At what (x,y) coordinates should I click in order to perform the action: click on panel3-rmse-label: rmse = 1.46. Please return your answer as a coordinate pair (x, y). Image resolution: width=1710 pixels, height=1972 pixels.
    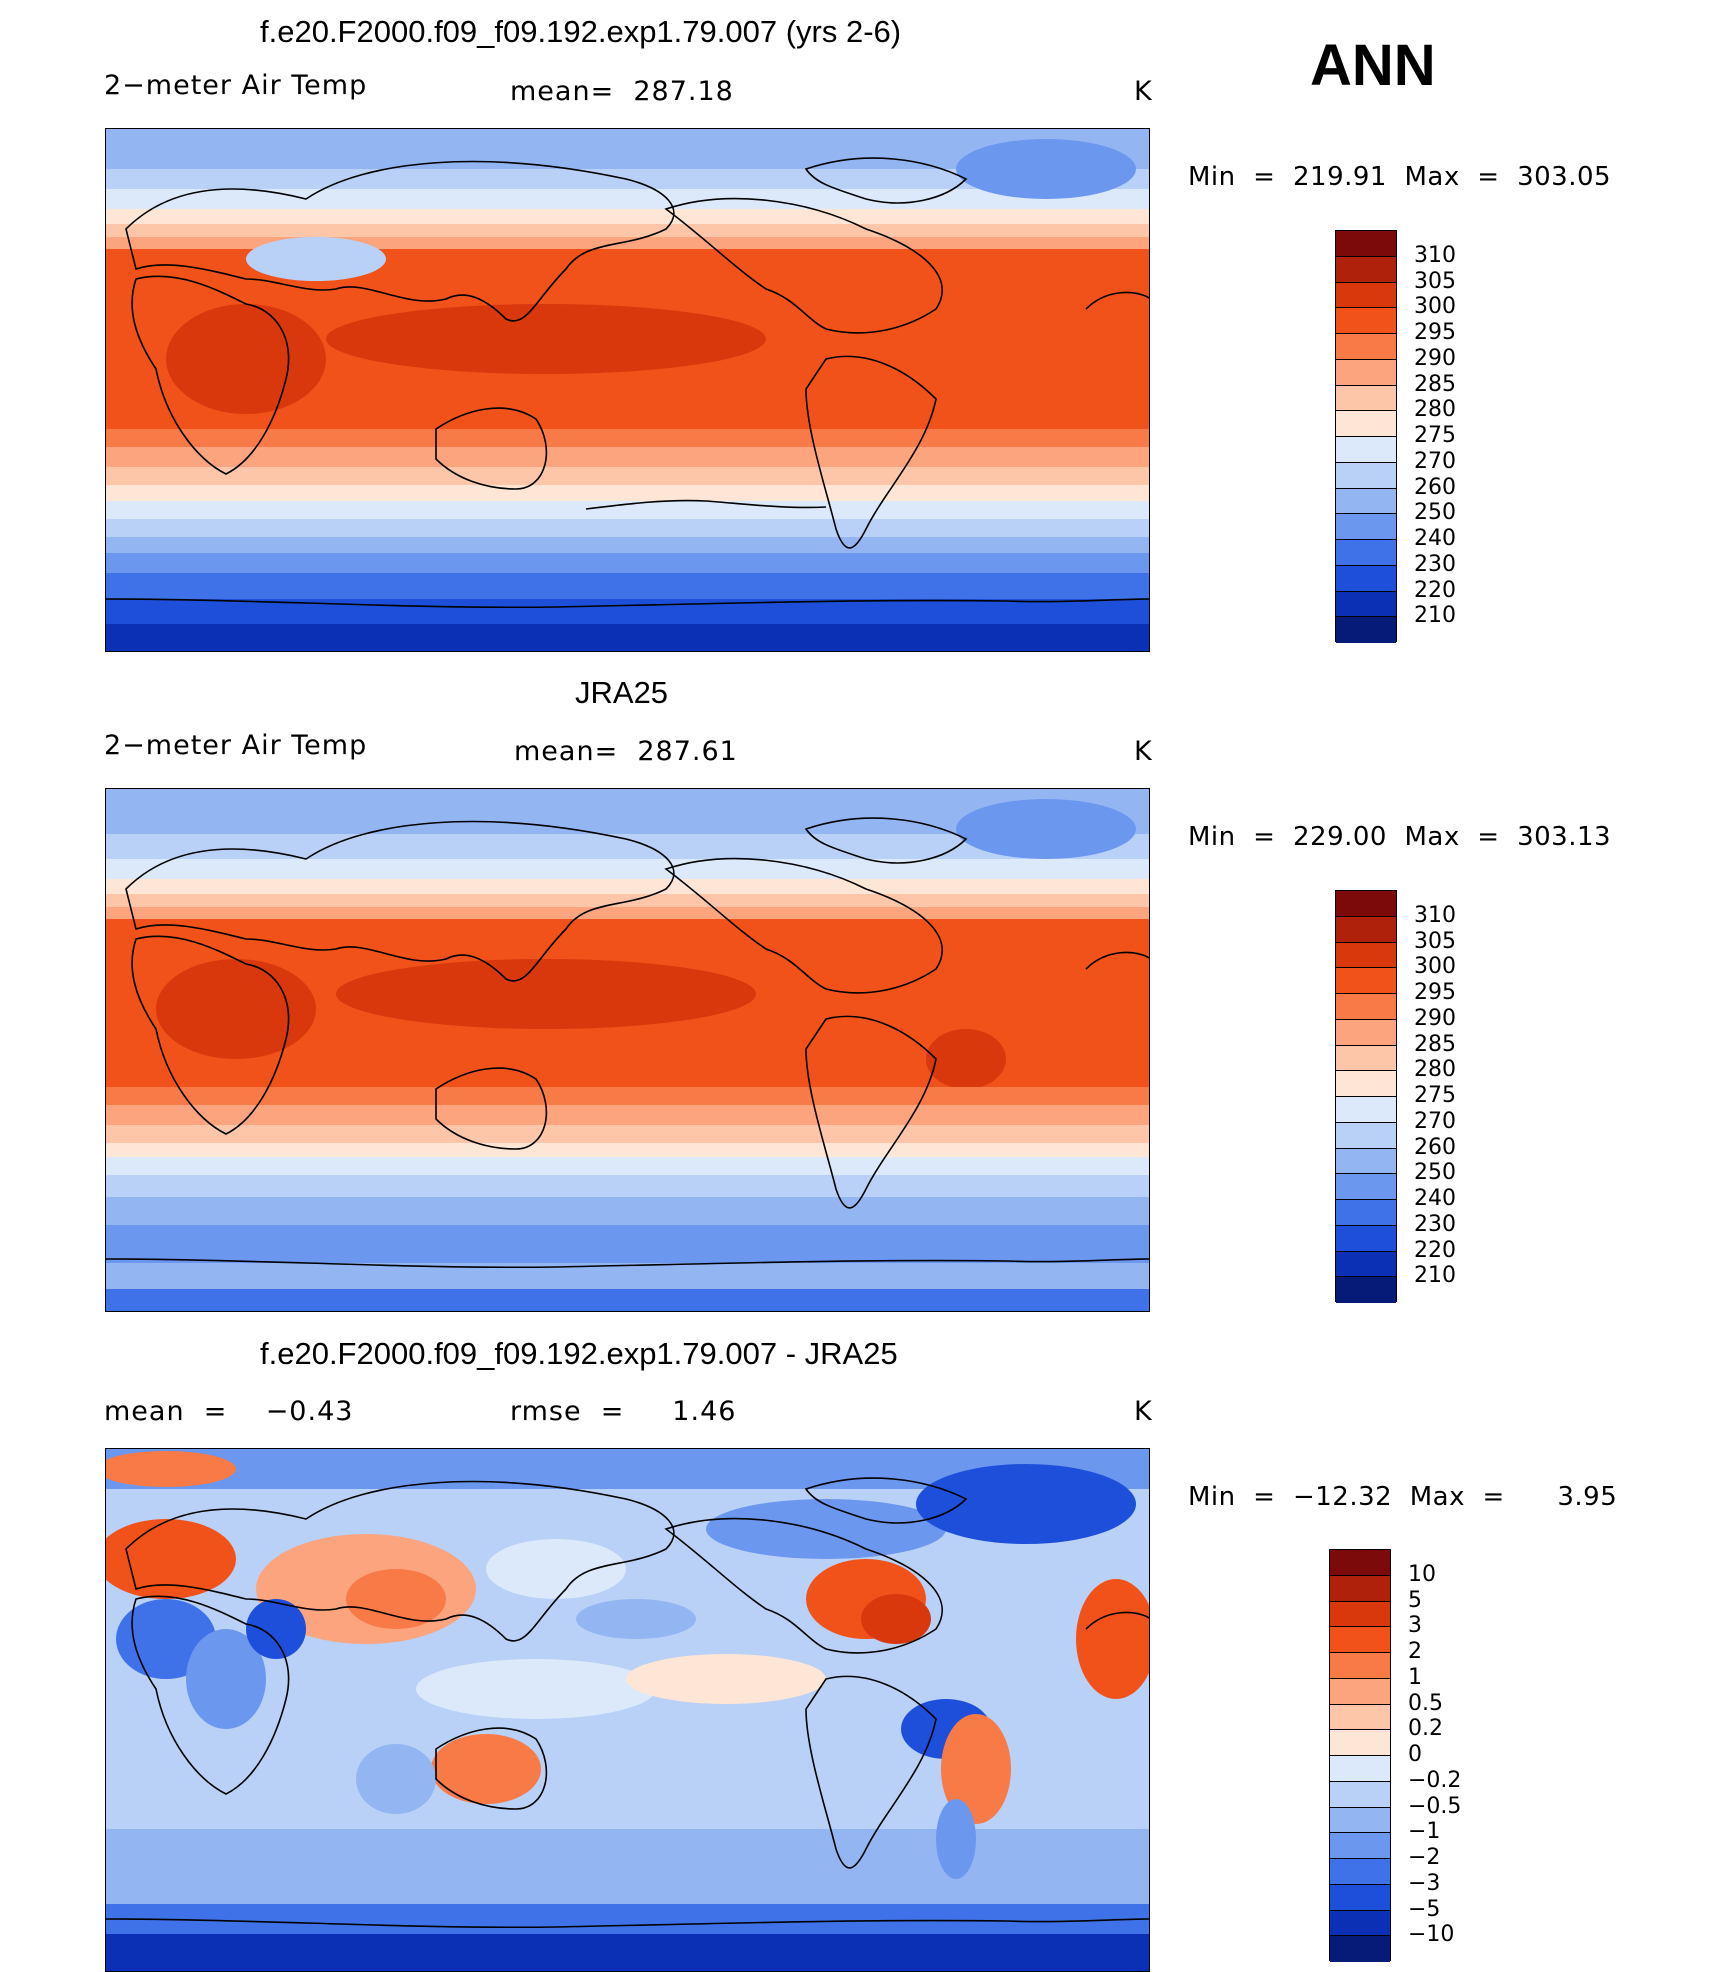
    Looking at the image, I should click on (623, 1411).